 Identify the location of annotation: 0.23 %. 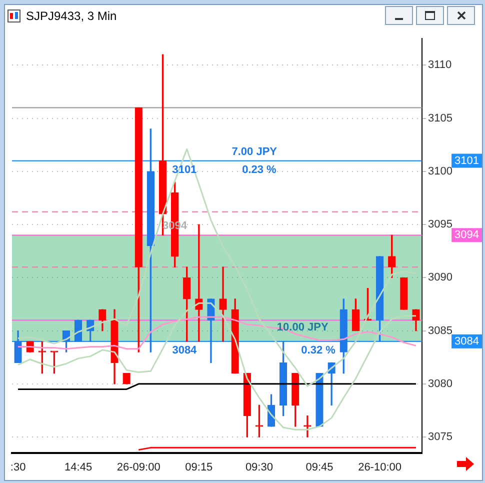
(259, 170).